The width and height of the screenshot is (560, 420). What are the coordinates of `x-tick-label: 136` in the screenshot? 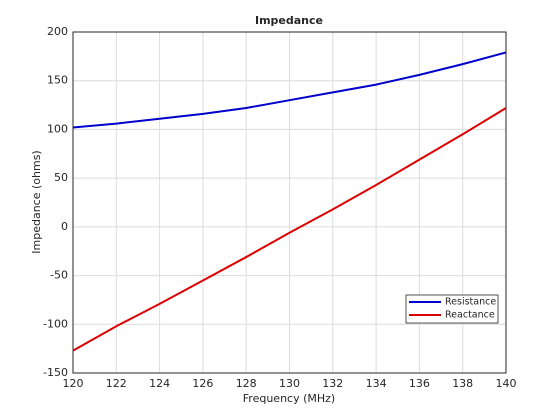 It's located at (419, 383).